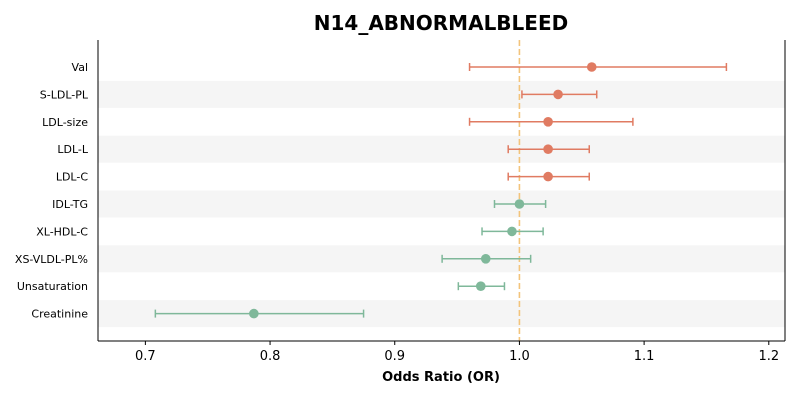 This screenshot has width=800, height=400. What do you see at coordinates (52, 286) in the screenshot?
I see `row-label: Unsaturation` at bounding box center [52, 286].